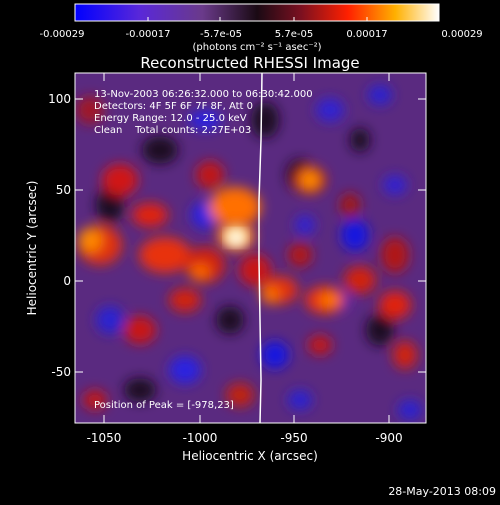 This screenshot has height=505, width=500. What do you see at coordinates (170, 118) in the screenshot?
I see `info-line-energy-range: Energy Range: 12.0 - 25.0 keV` at bounding box center [170, 118].